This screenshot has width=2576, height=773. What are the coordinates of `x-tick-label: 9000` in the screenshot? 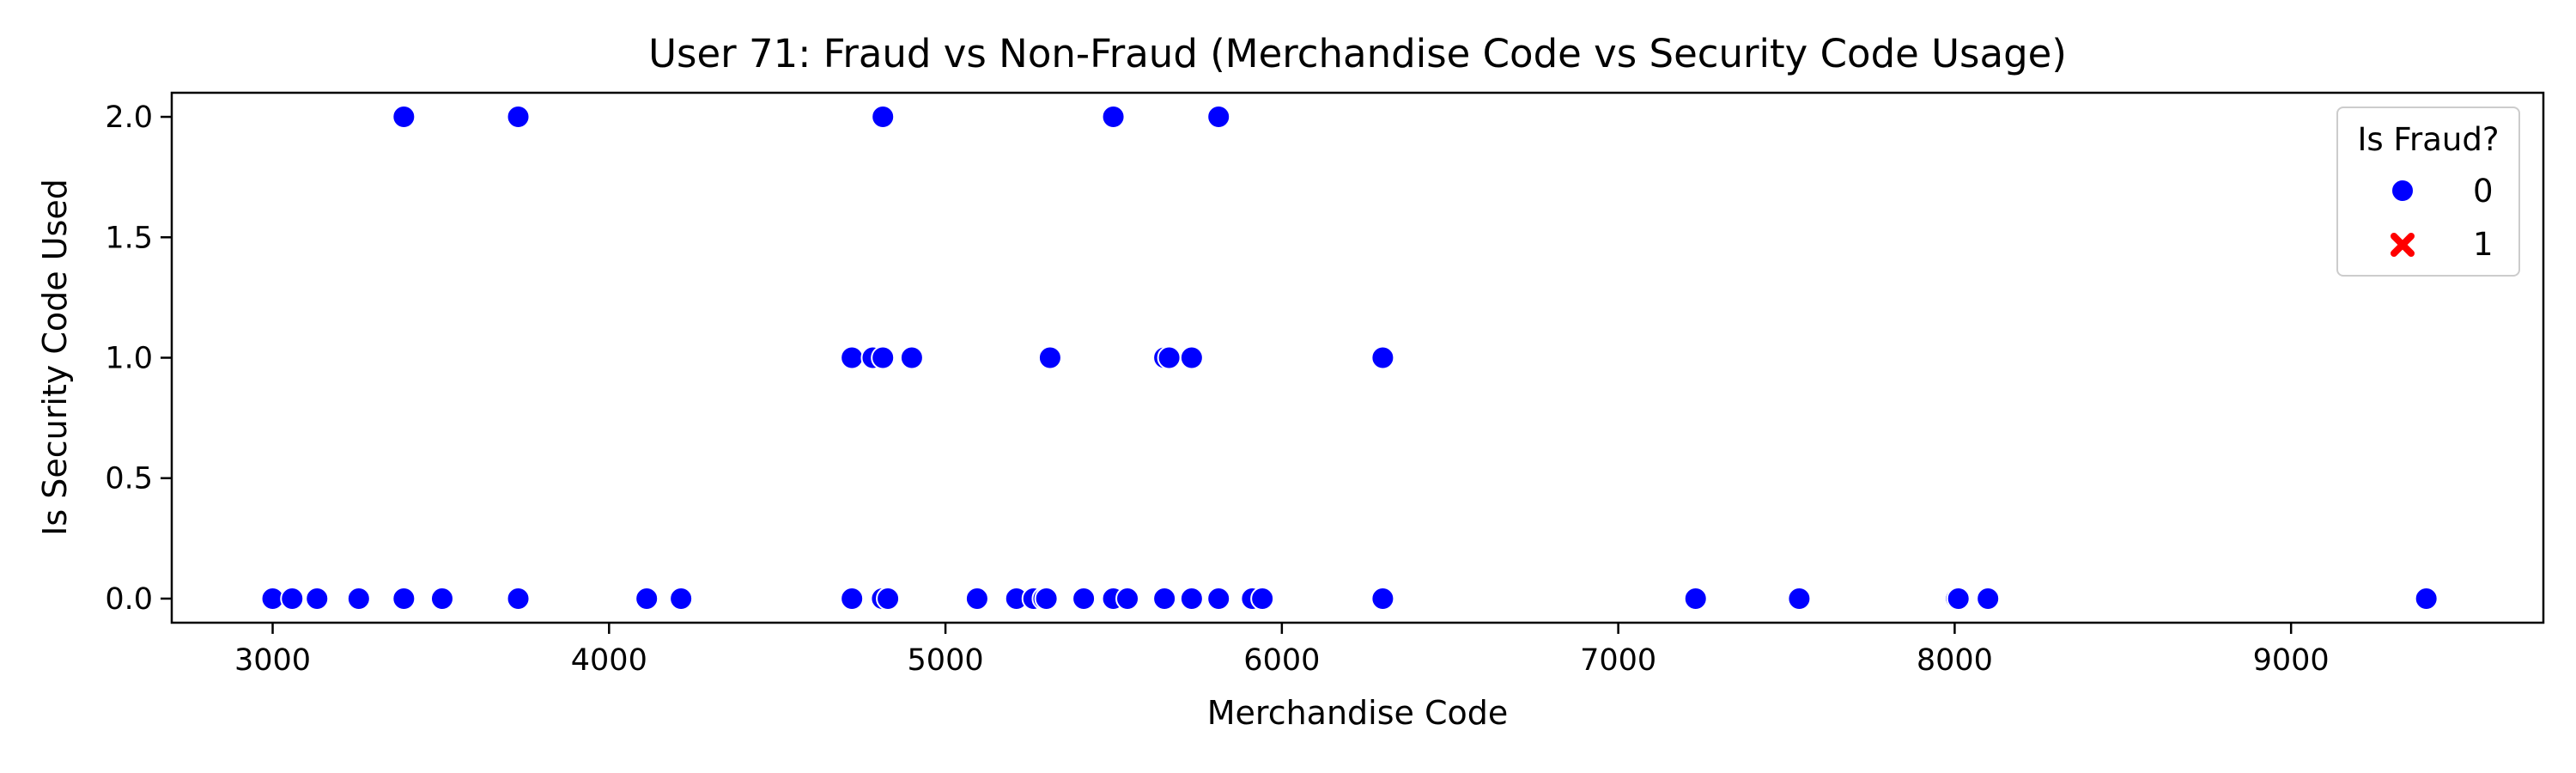 It's located at (2291, 660).